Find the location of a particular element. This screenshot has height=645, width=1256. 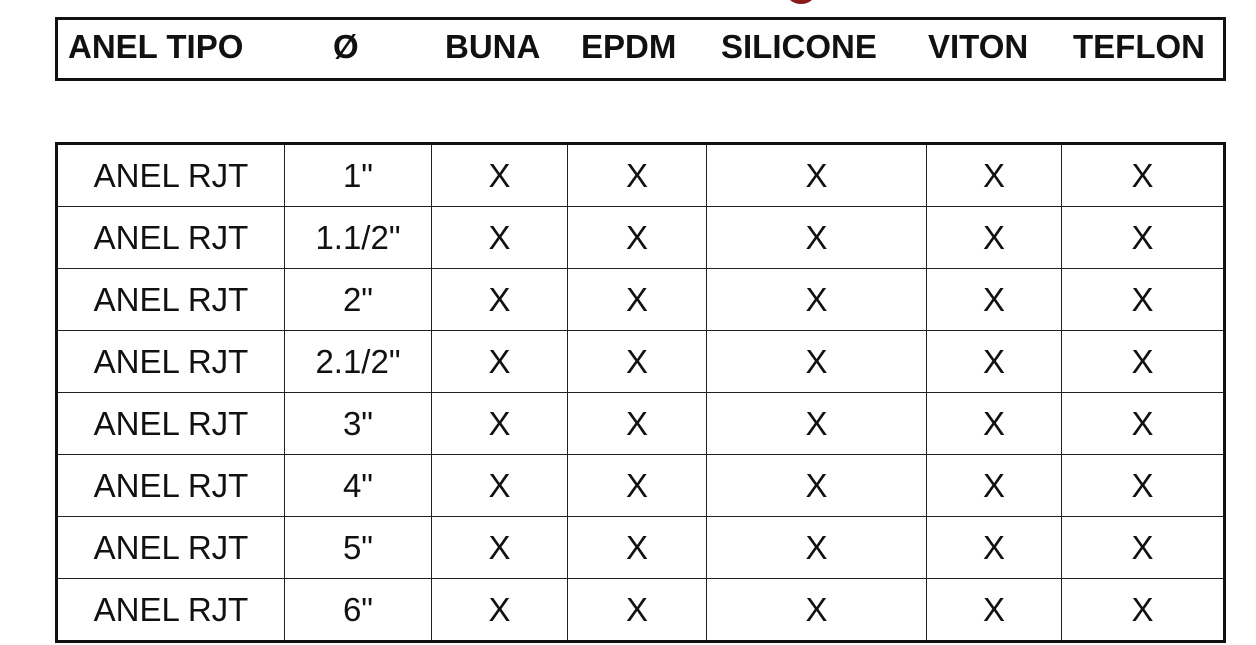

cell-diameter: 1.1/2" is located at coordinates (358, 237).